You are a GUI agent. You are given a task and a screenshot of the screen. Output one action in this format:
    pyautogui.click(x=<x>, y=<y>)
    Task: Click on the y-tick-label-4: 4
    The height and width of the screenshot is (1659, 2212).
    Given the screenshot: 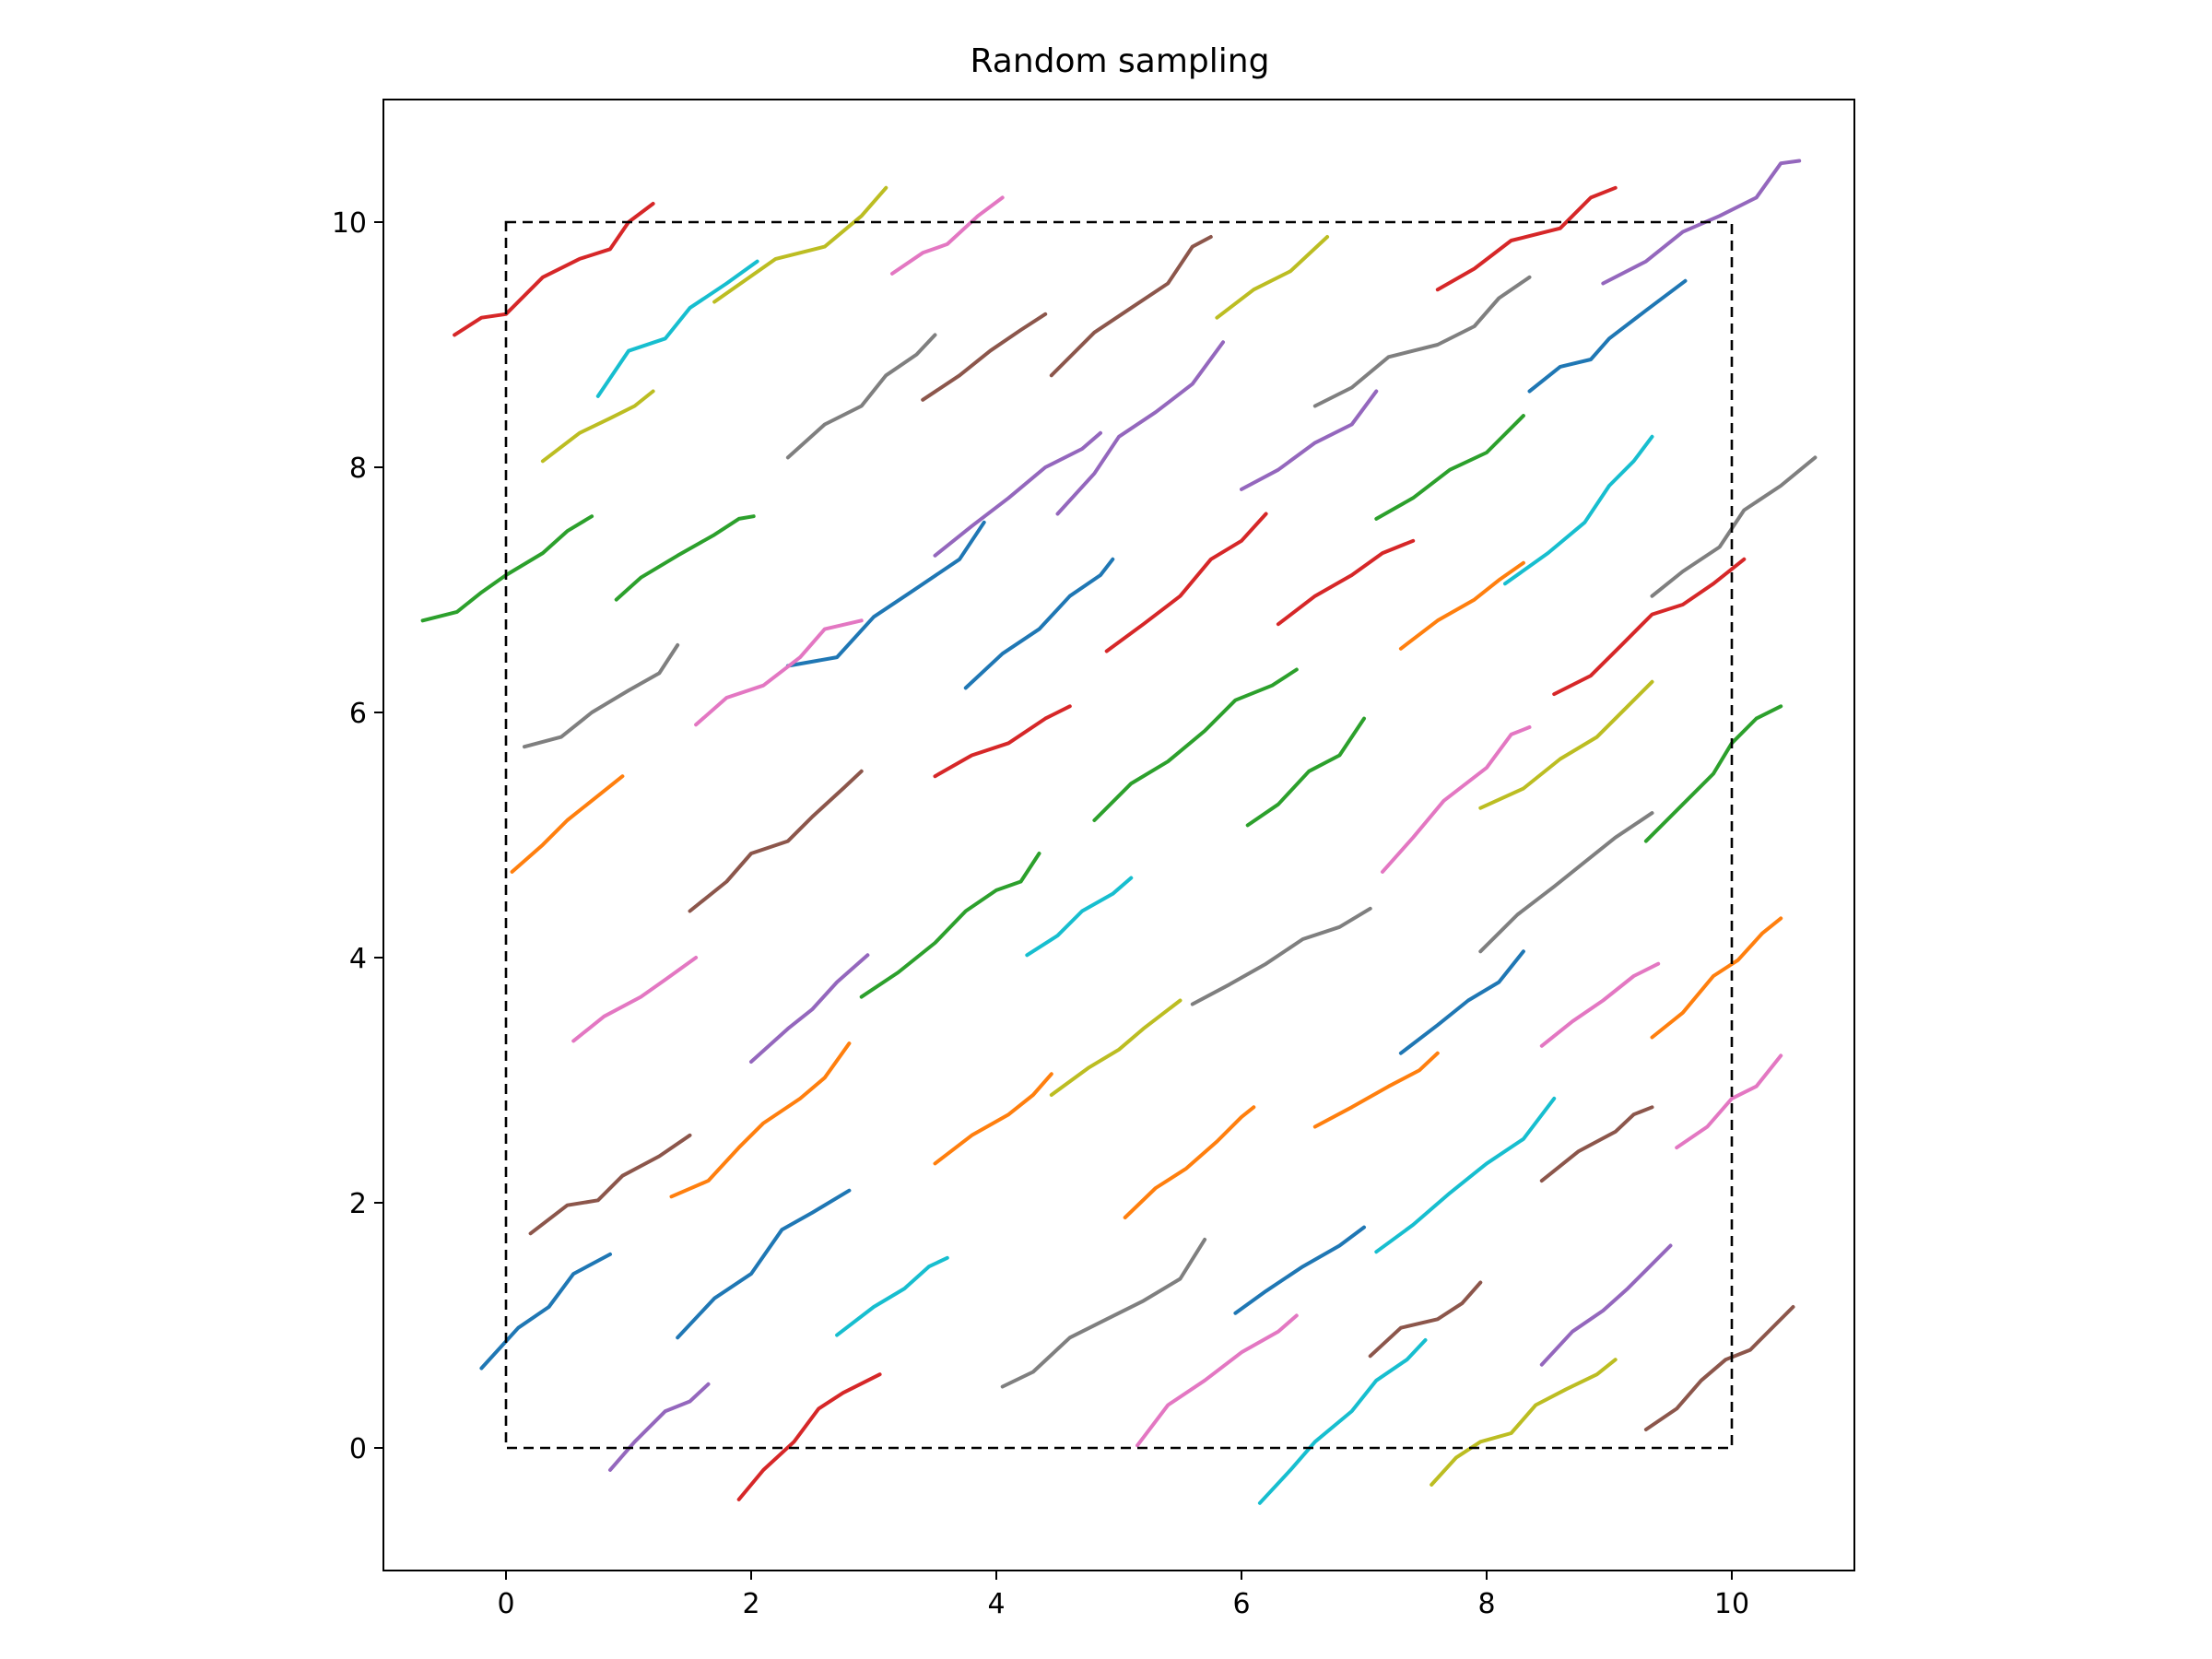 What is the action you would take?
    pyautogui.click(x=358, y=959)
    